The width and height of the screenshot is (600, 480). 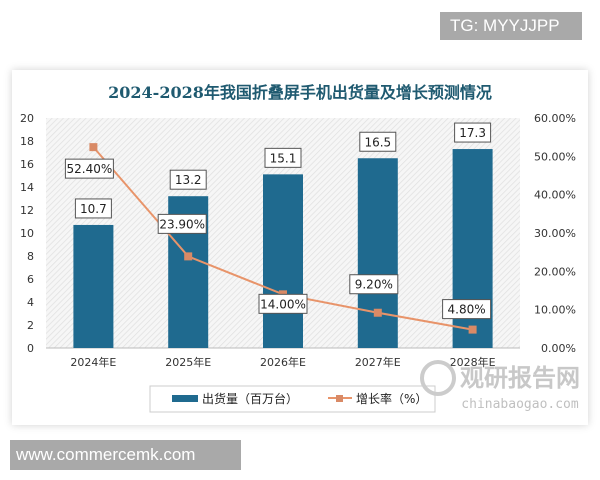 I want to click on line-data-label: 52.40%, so click(x=90, y=169).